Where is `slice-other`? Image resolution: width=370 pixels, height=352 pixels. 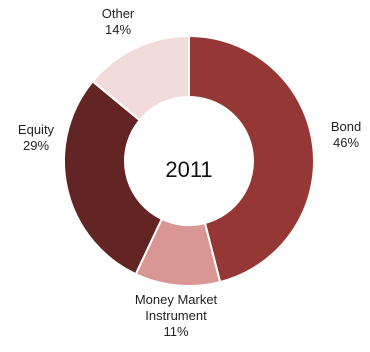
slice-other is located at coordinates (140, 78).